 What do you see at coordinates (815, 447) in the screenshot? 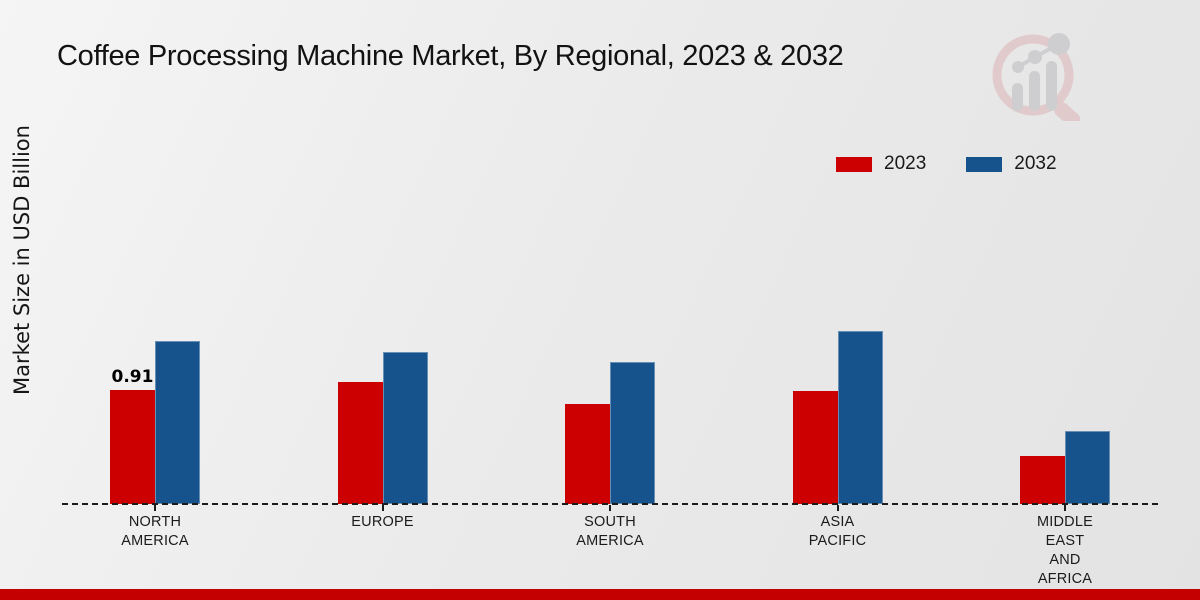
I see `bar-2023-asia-pacific` at bounding box center [815, 447].